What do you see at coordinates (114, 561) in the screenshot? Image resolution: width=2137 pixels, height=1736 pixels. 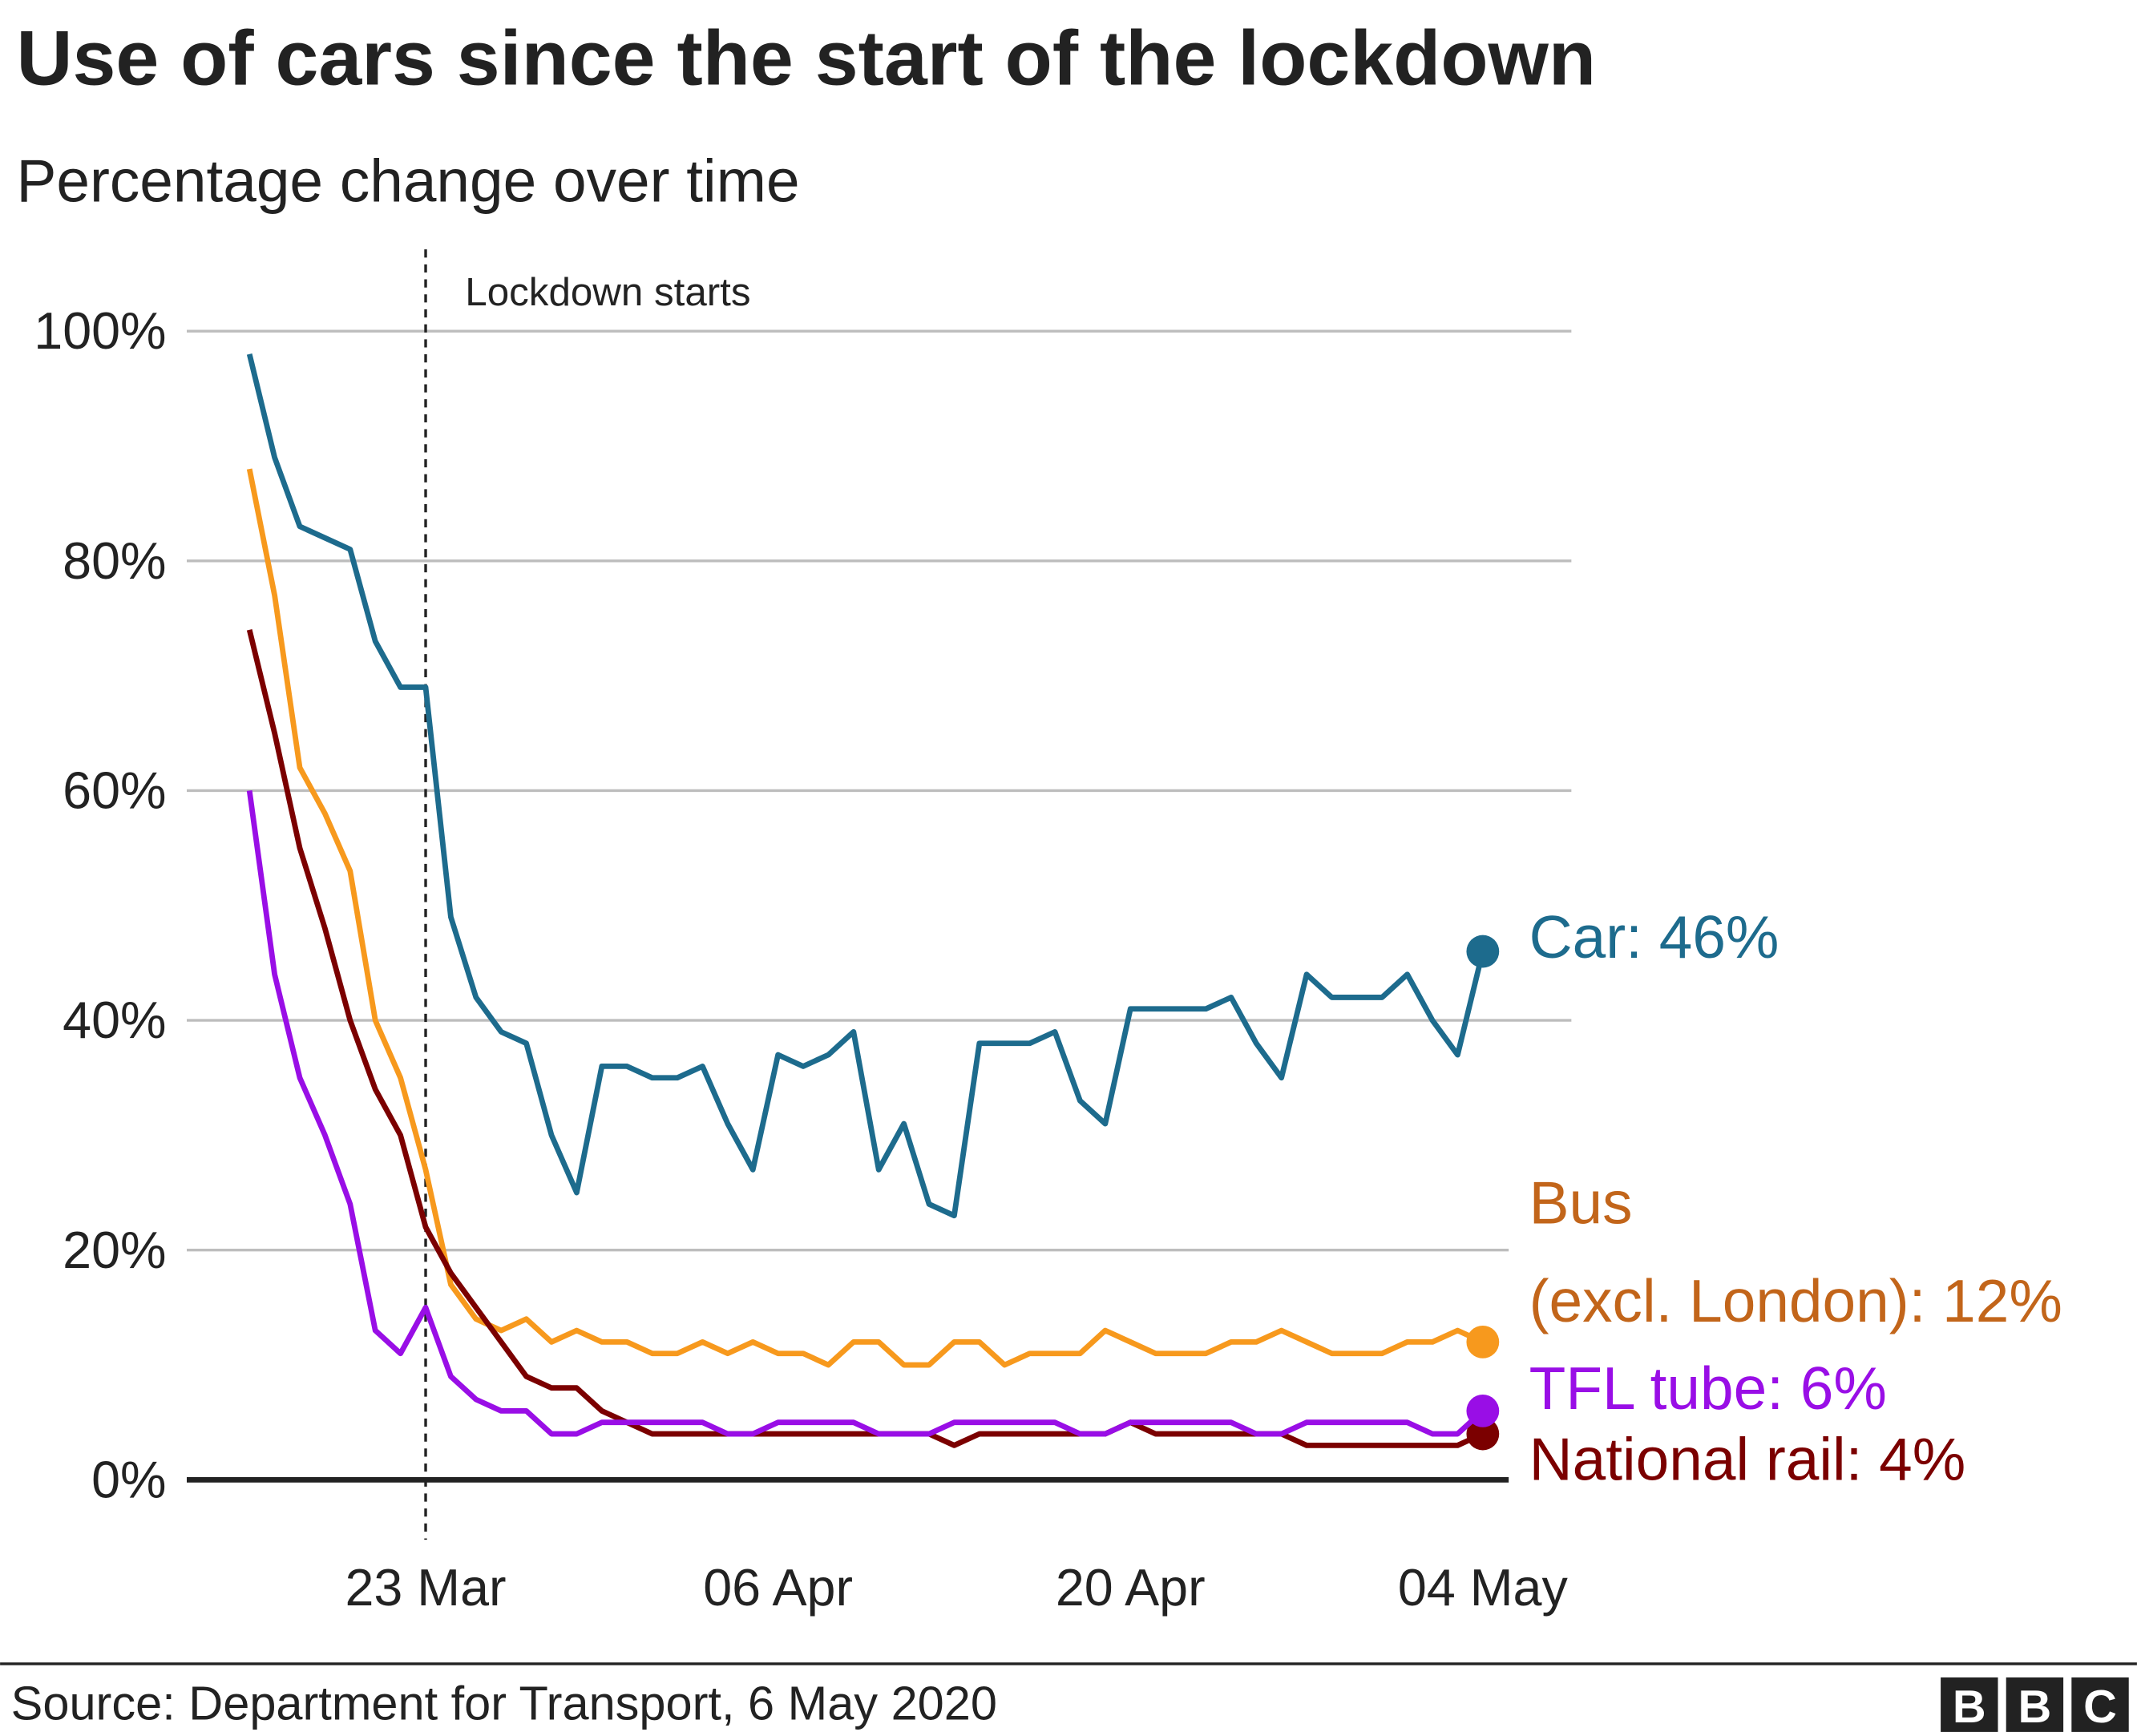 I see `y-tick-label: 80%` at bounding box center [114, 561].